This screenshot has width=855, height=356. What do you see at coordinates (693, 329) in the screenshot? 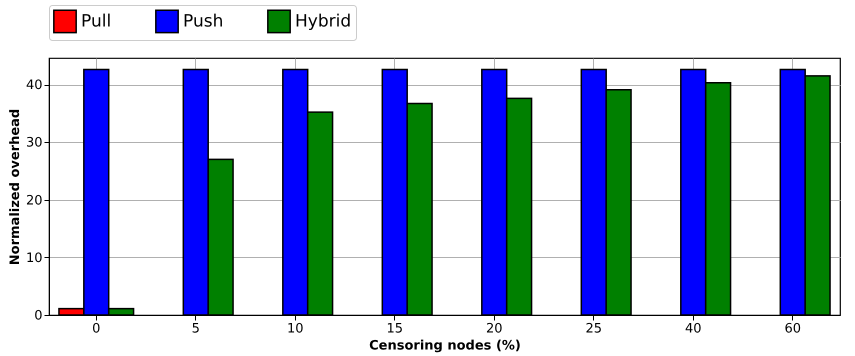
I see `x-tick-label: 40` at bounding box center [693, 329].